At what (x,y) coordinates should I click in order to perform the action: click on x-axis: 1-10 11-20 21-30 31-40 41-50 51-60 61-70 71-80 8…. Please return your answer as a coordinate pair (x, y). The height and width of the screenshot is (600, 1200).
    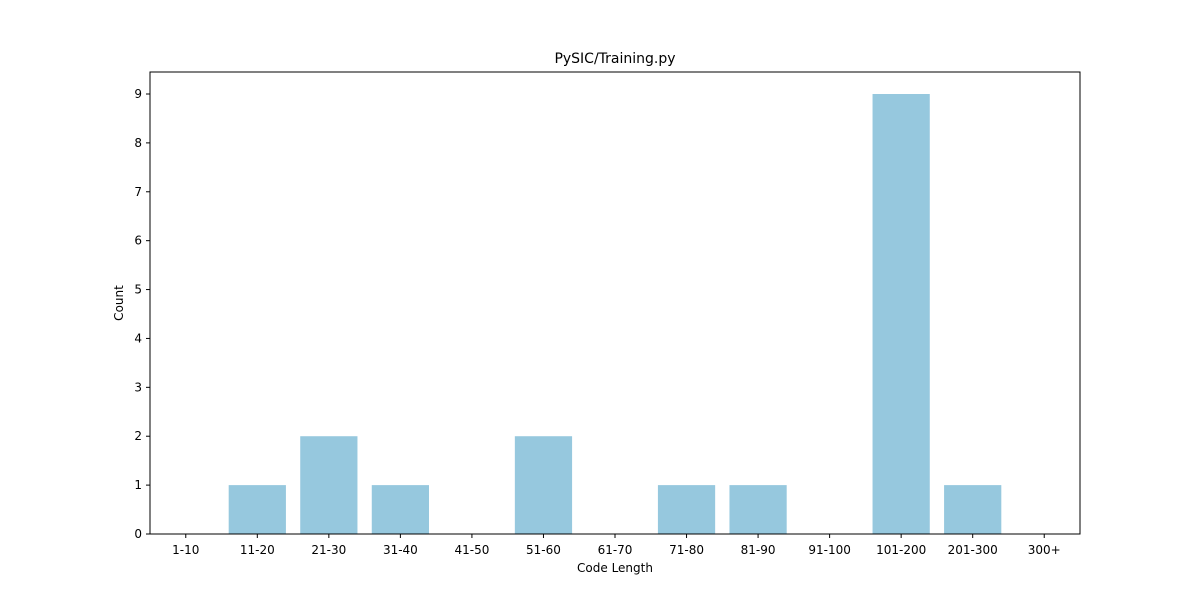
    Looking at the image, I should click on (616, 545).